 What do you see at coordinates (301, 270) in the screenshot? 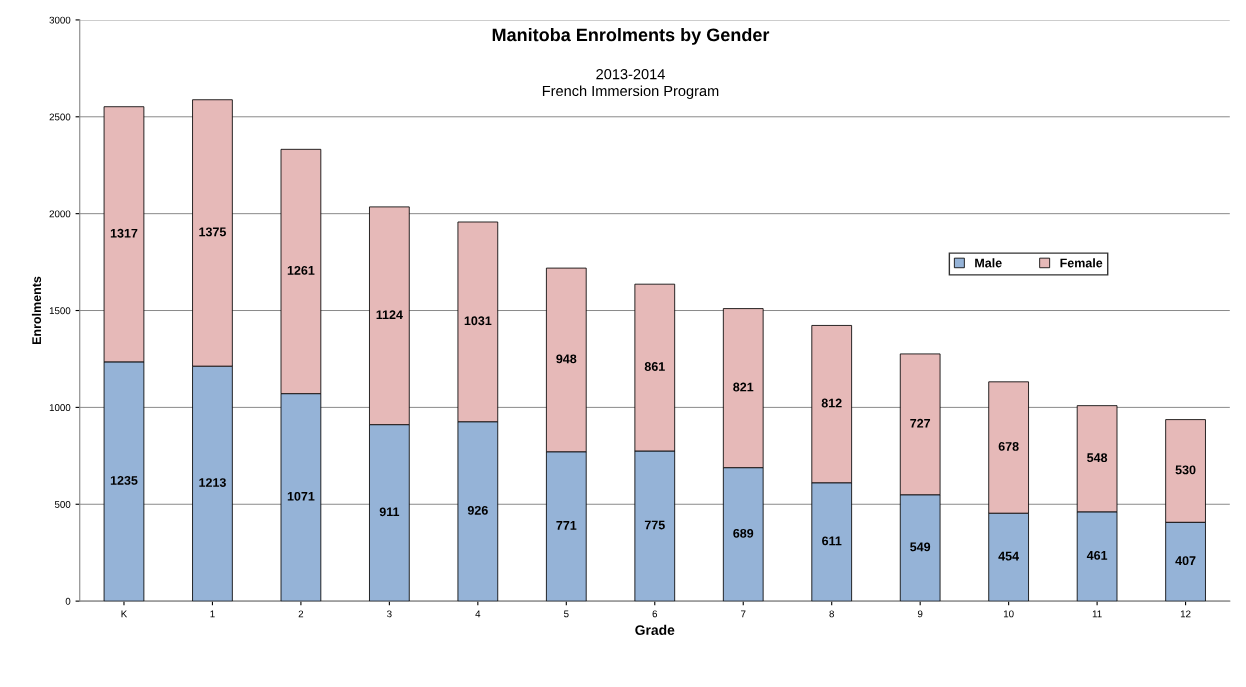
I see `data-label: 1261` at bounding box center [301, 270].